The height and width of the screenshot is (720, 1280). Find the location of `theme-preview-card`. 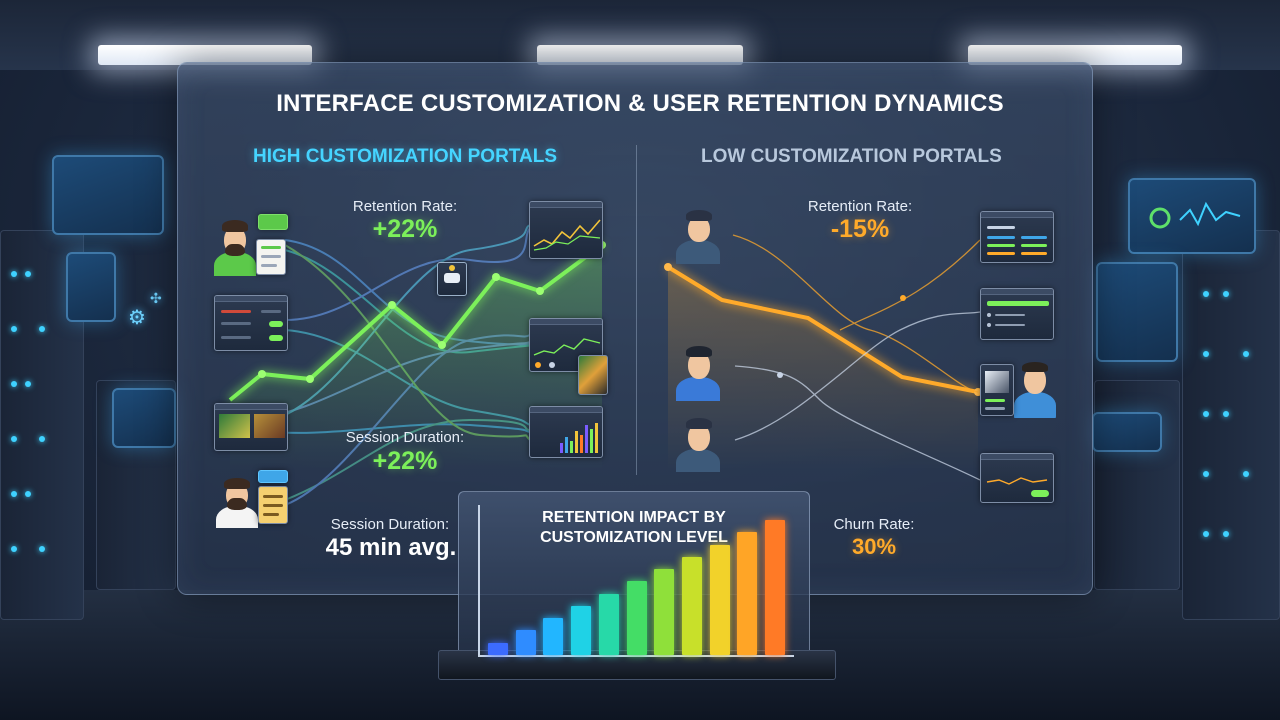

theme-preview-card is located at coordinates (251, 427).